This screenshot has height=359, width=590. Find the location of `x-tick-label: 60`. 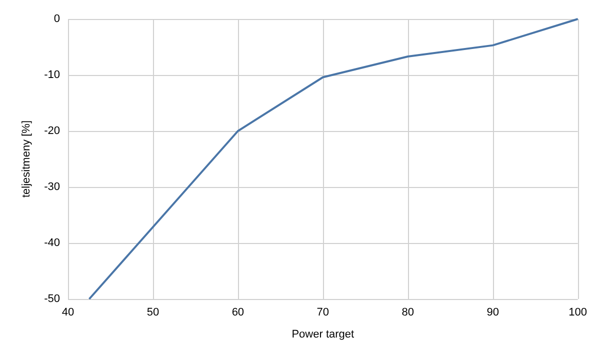

x-tick-label: 60 is located at coordinates (238, 312).